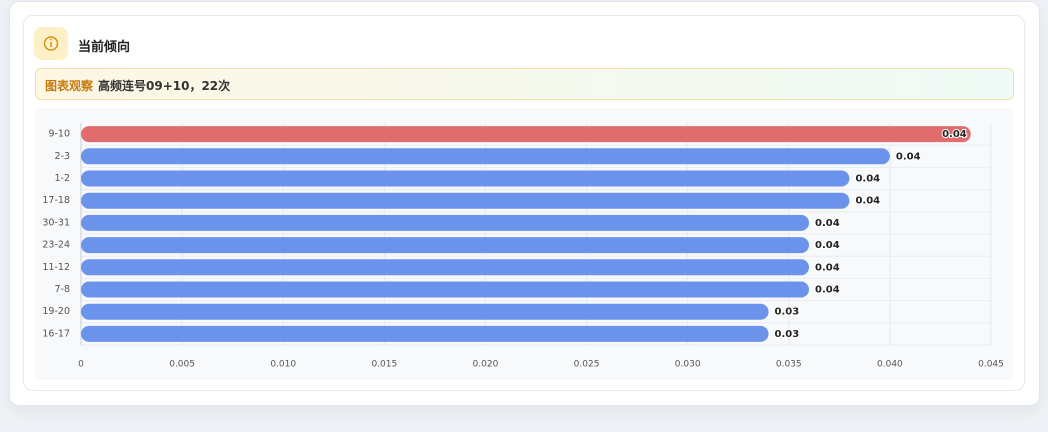 This screenshot has width=1048, height=432. I want to click on x-tick-label: 0.035, so click(789, 365).